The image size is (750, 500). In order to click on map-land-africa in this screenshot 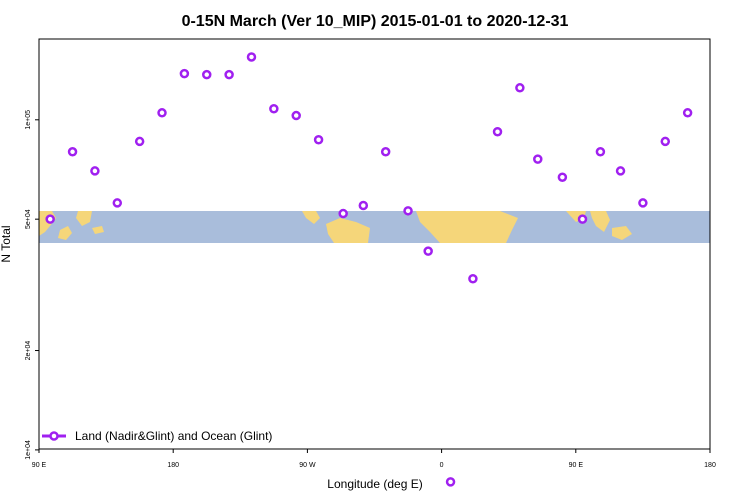, I will do `click(467, 227)`.